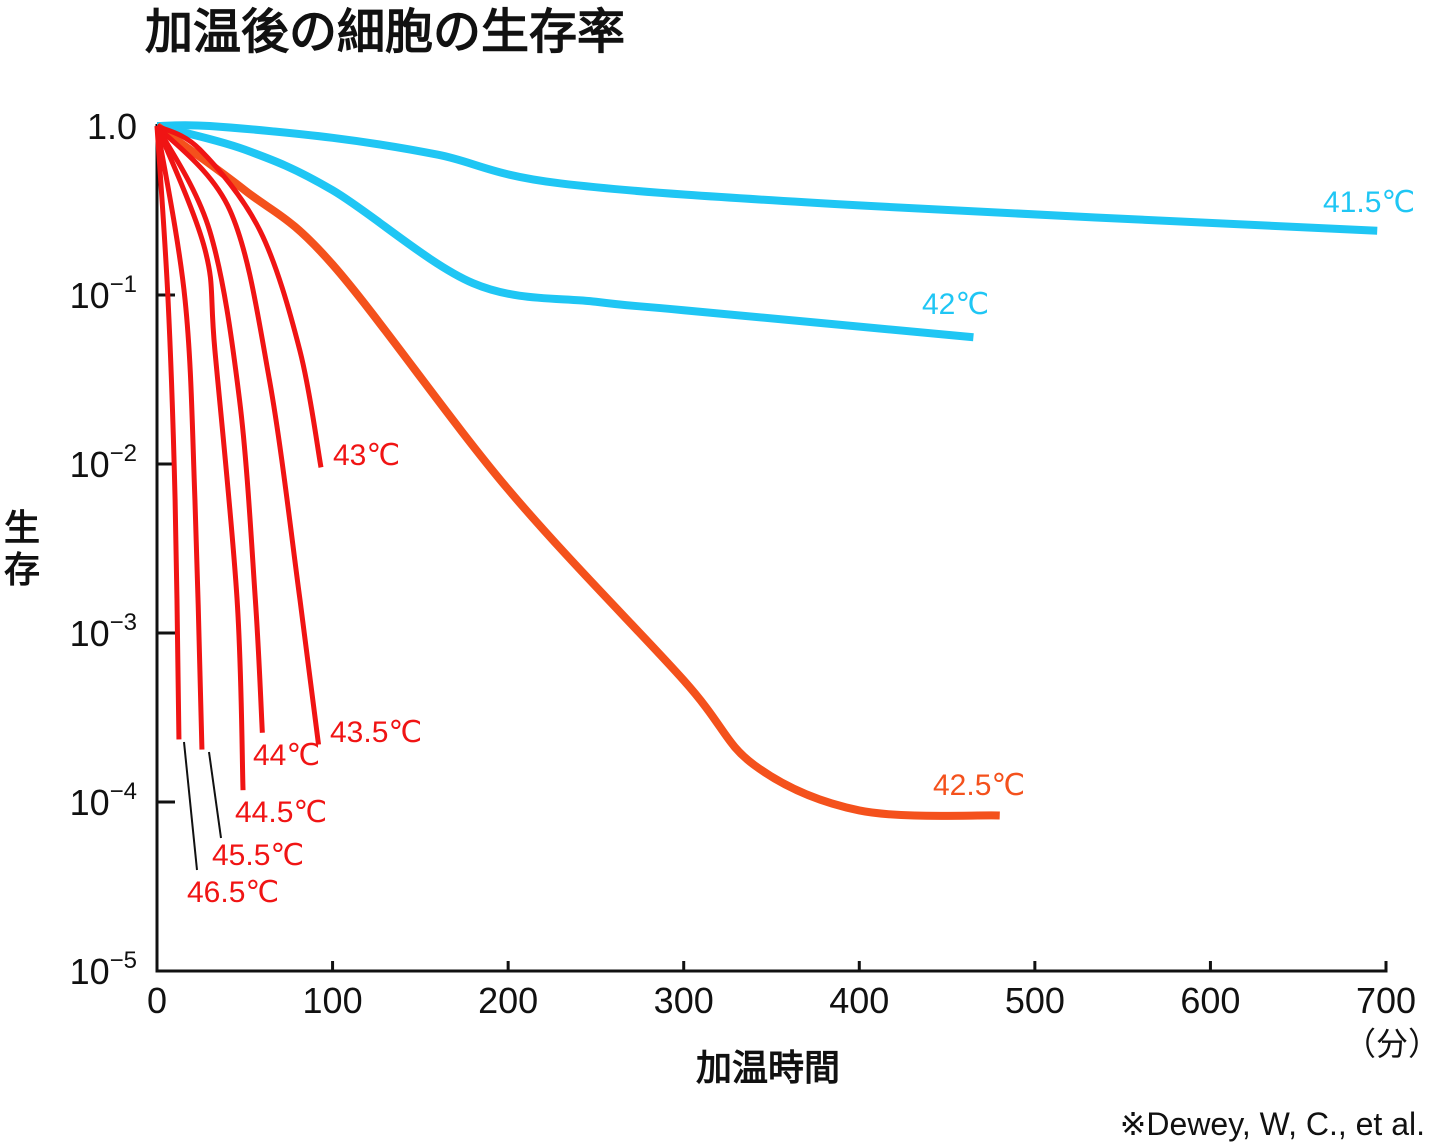 The image size is (1440, 1147). I want to click on y-tick-exponent: −5, so click(123, 960).